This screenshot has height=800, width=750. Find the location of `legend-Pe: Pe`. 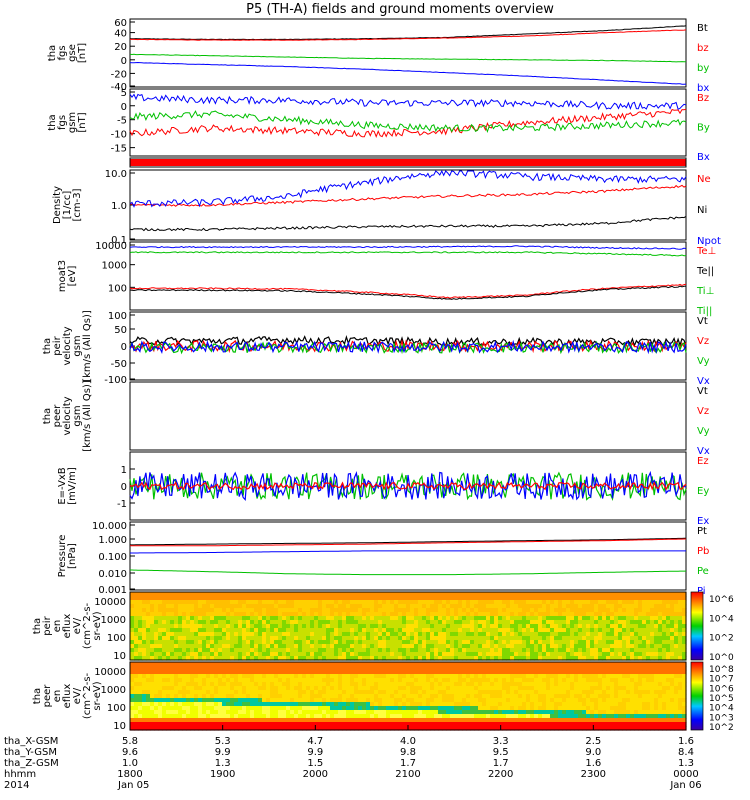

legend-Pe: Pe is located at coordinates (703, 571).